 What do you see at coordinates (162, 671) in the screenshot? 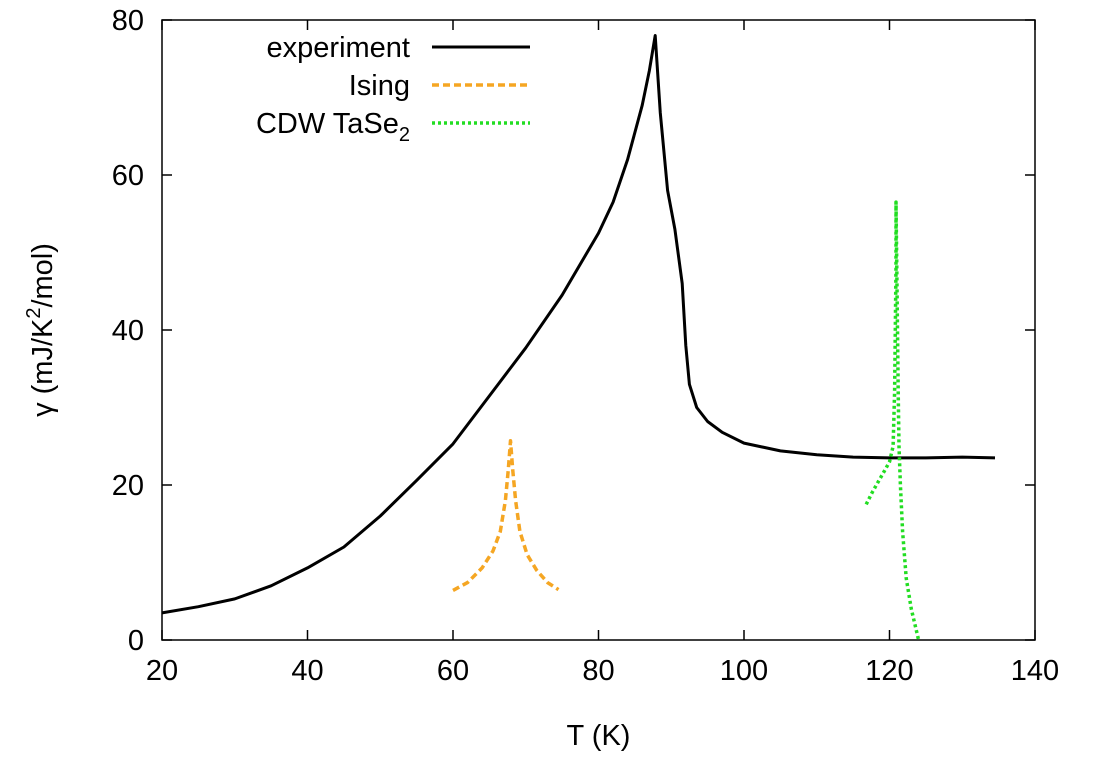
I see `x-tick-label: 20` at bounding box center [162, 671].